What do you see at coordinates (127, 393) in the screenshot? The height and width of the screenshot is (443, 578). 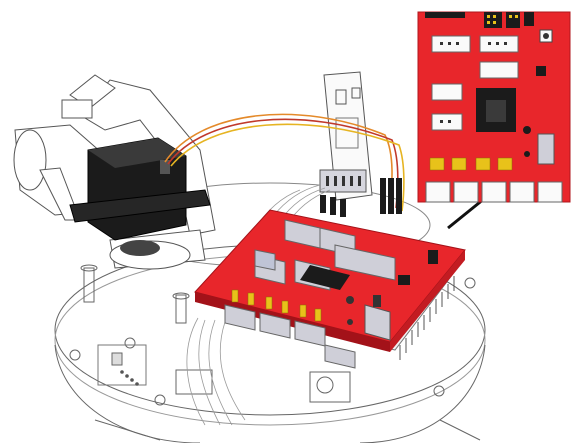 I see `chassis-lower-left` at bounding box center [127, 393].